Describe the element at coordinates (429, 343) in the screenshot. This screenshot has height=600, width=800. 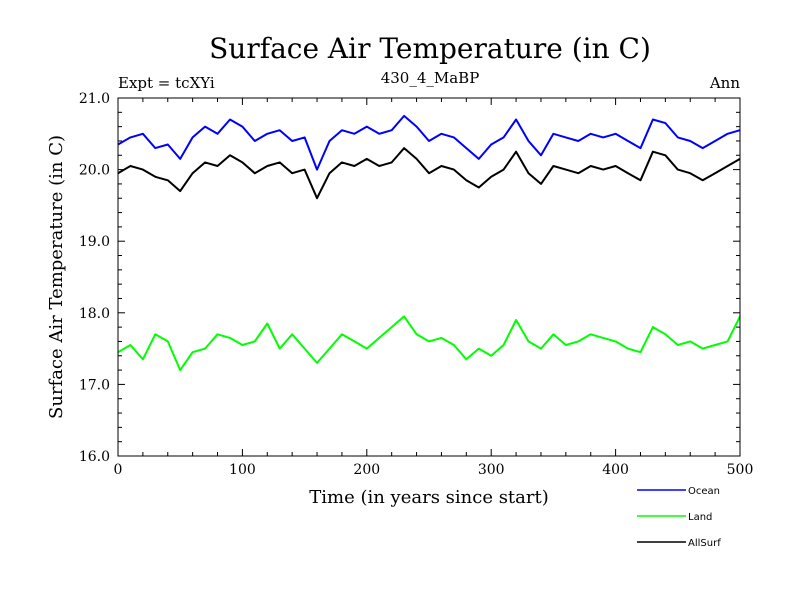
I see `series-line-land` at that location.